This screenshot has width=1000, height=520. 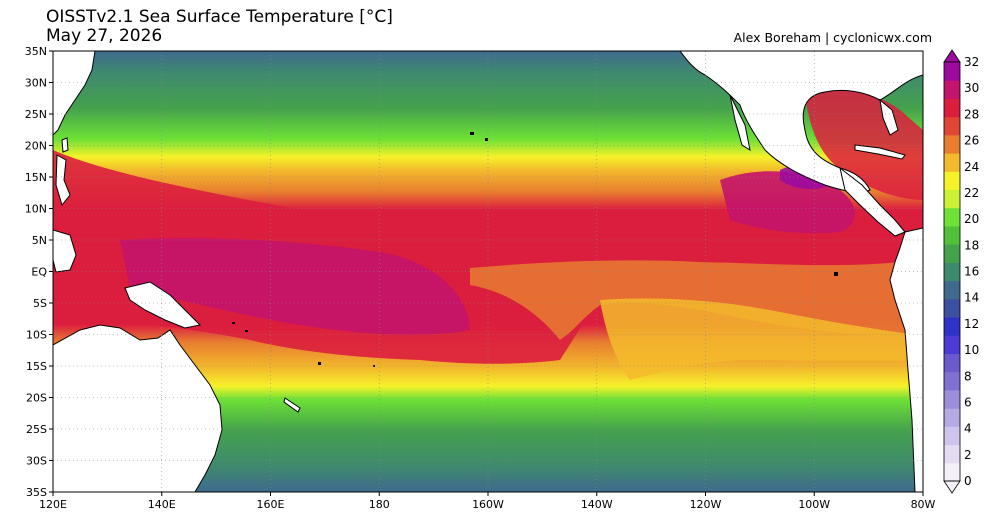 What do you see at coordinates (971, 298) in the screenshot?
I see `colorbar-tick-label: 14` at bounding box center [971, 298].